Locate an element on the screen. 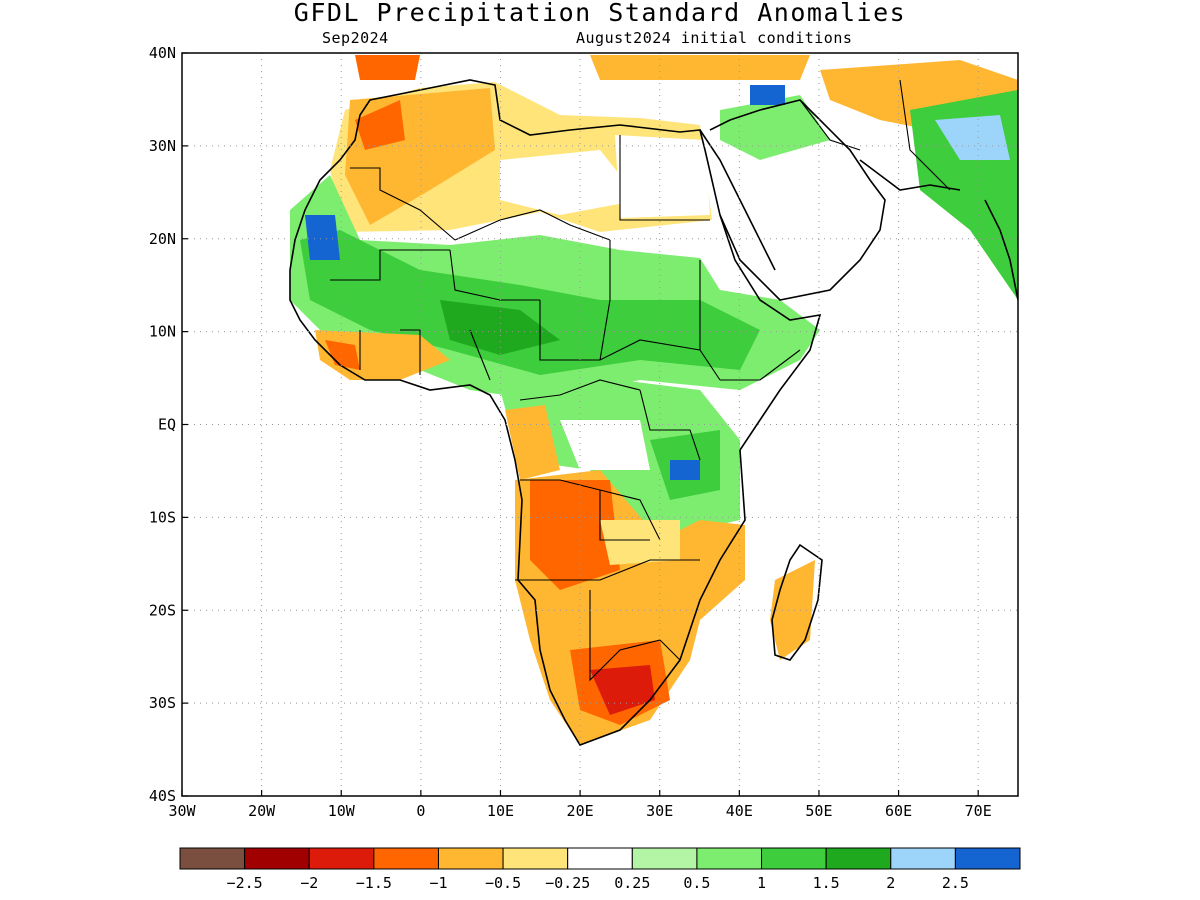  lon-tick-label: 30E is located at coordinates (659, 811).